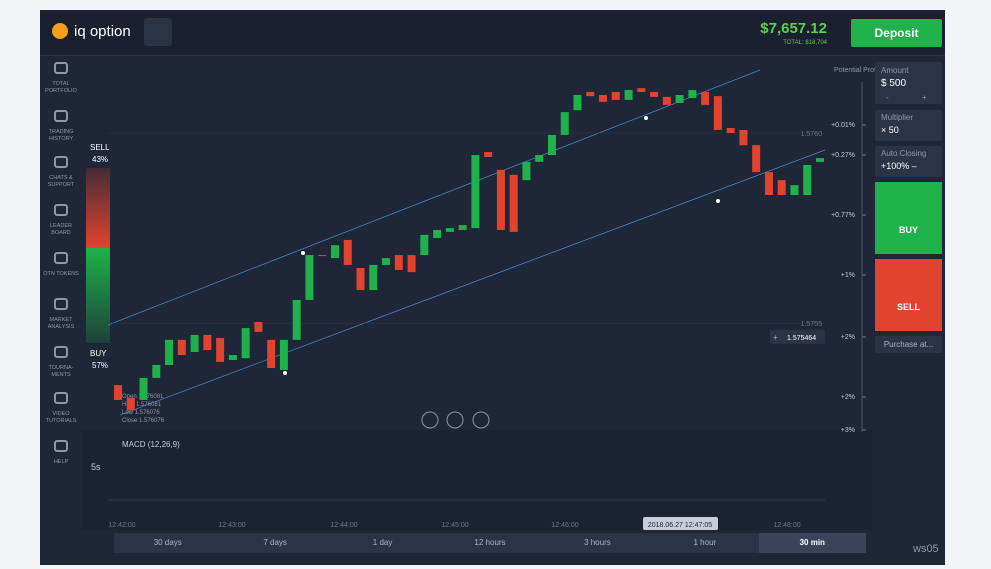  What do you see at coordinates (61, 323) in the screenshot?
I see `sidebar-label: MARKET ANALYSIS` at bounding box center [61, 323].